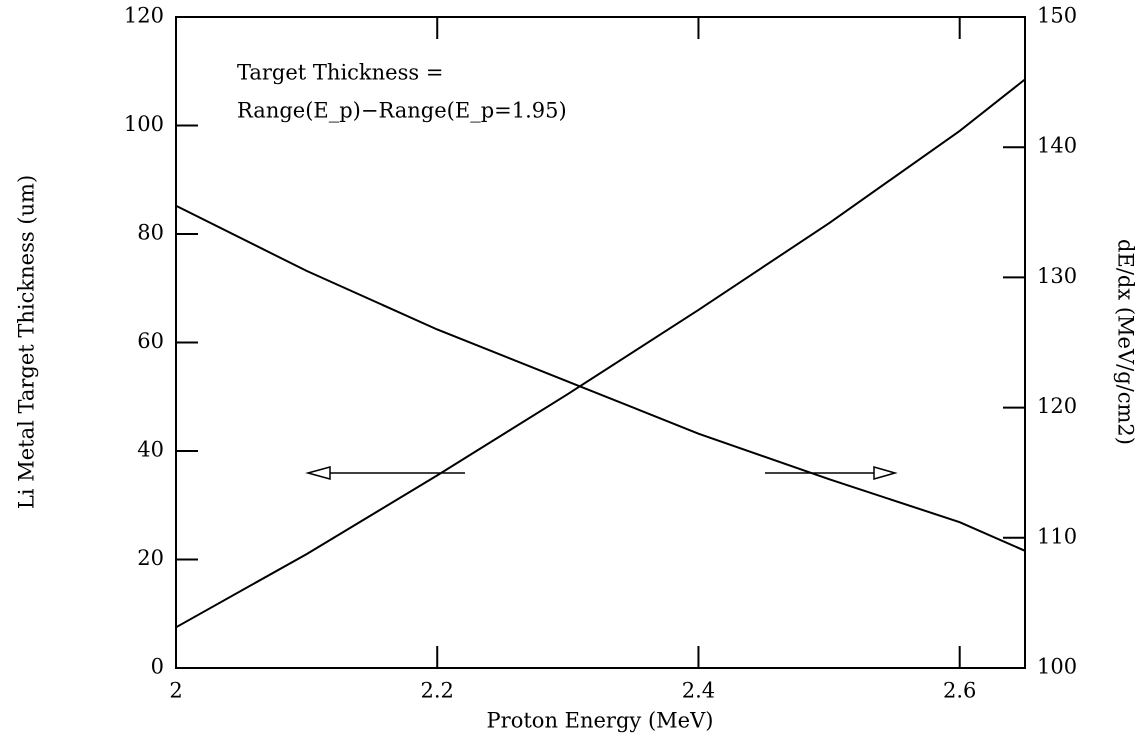  Describe the element at coordinates (698, 691) in the screenshot. I see `x-tick-label: 2.4` at that location.